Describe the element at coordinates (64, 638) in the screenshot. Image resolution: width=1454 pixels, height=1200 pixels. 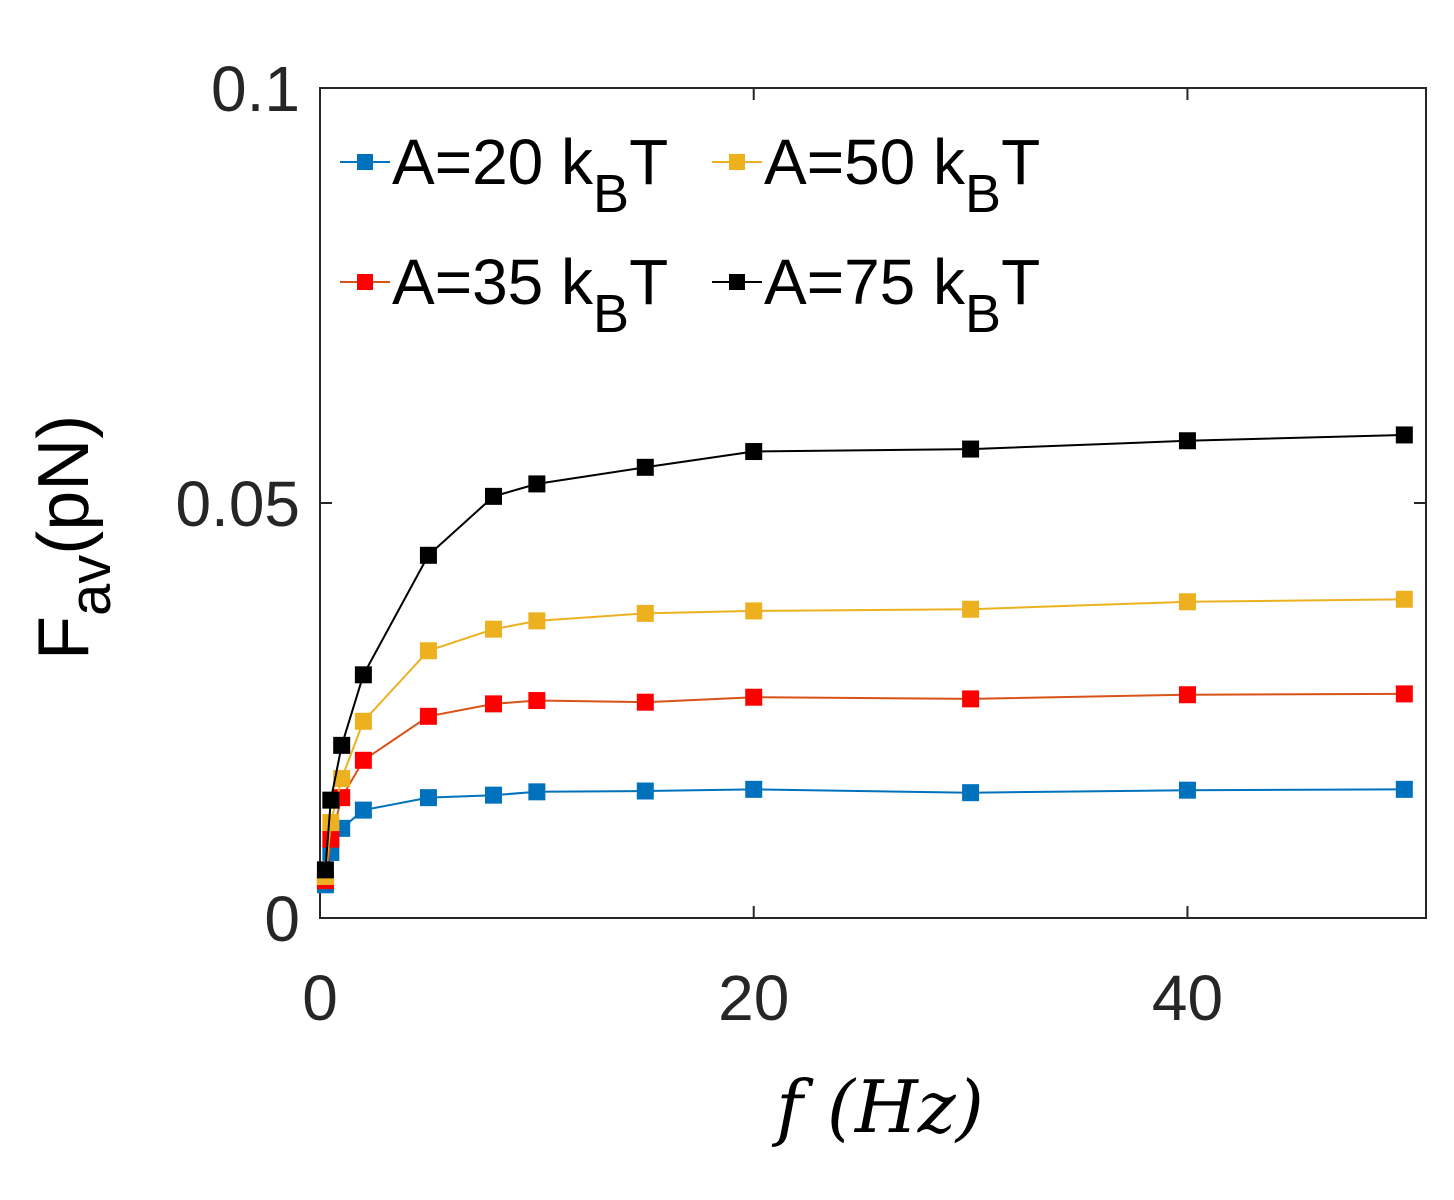
I see `y-axis-label-main: F` at that location.